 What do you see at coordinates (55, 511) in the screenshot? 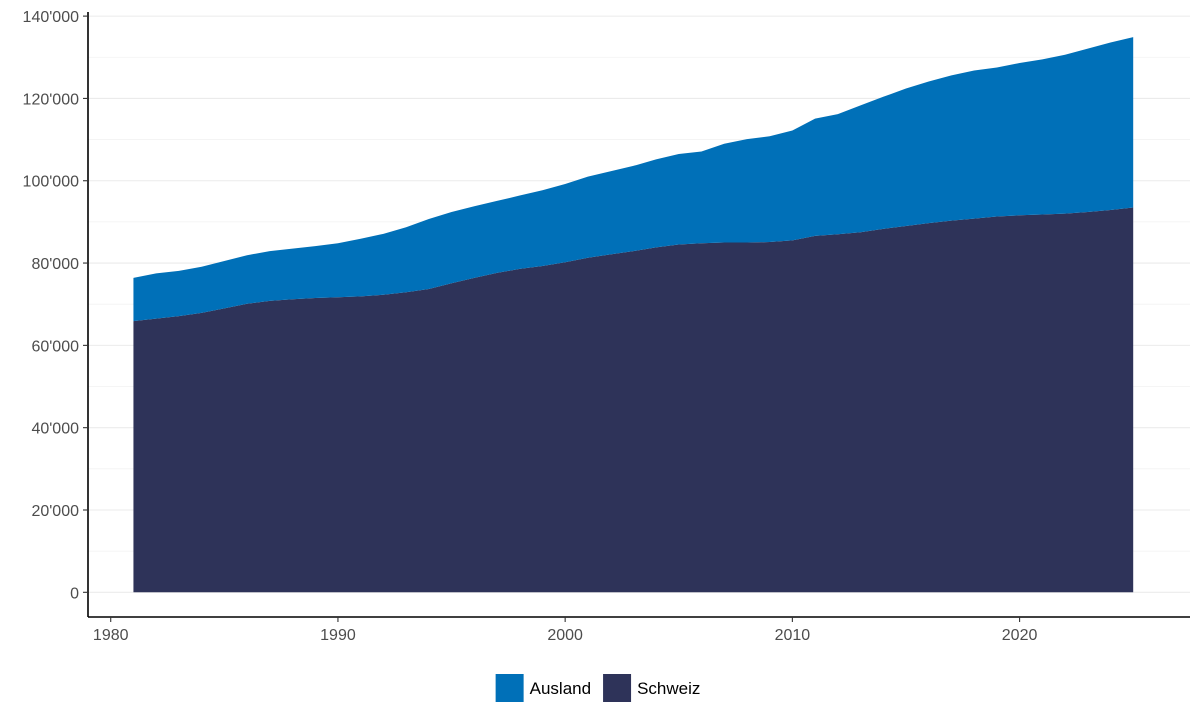
I see `y-tick-label: 20'000` at bounding box center [55, 511].